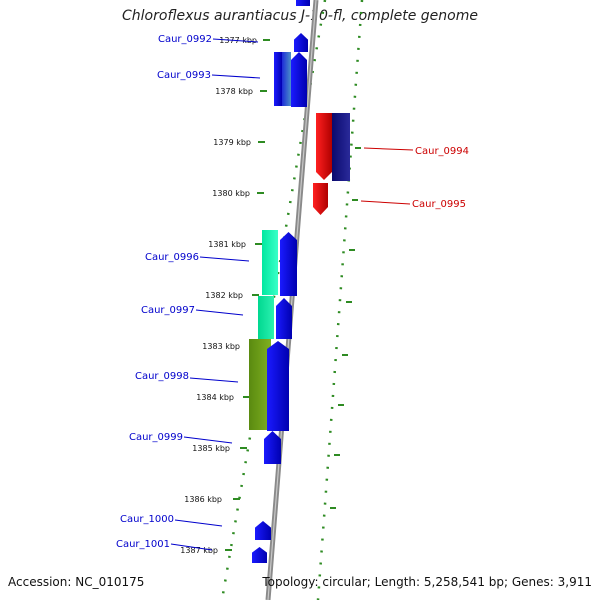 This screenshot has height=600, width=600. I want to click on gene-label: Caur_1001, so click(143, 544).